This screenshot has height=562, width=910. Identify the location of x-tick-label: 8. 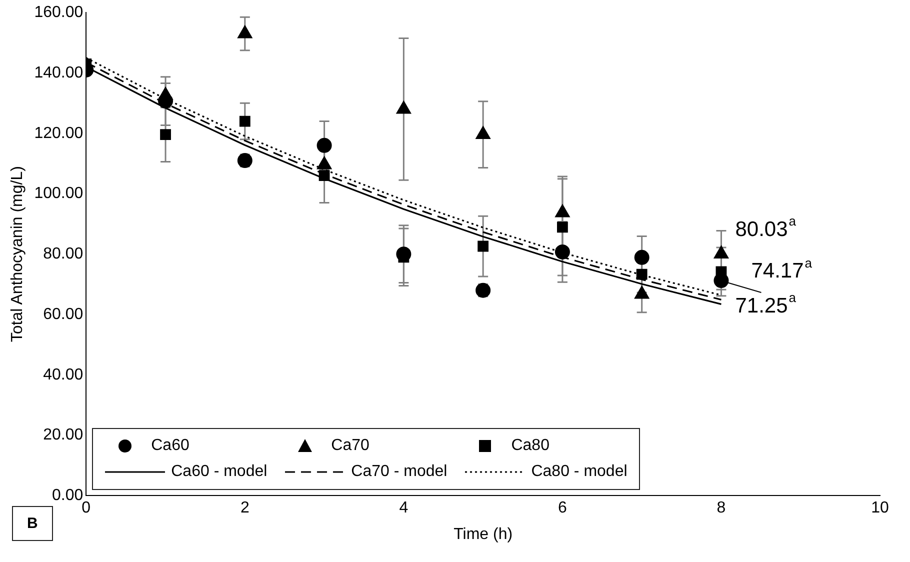
(721, 508).